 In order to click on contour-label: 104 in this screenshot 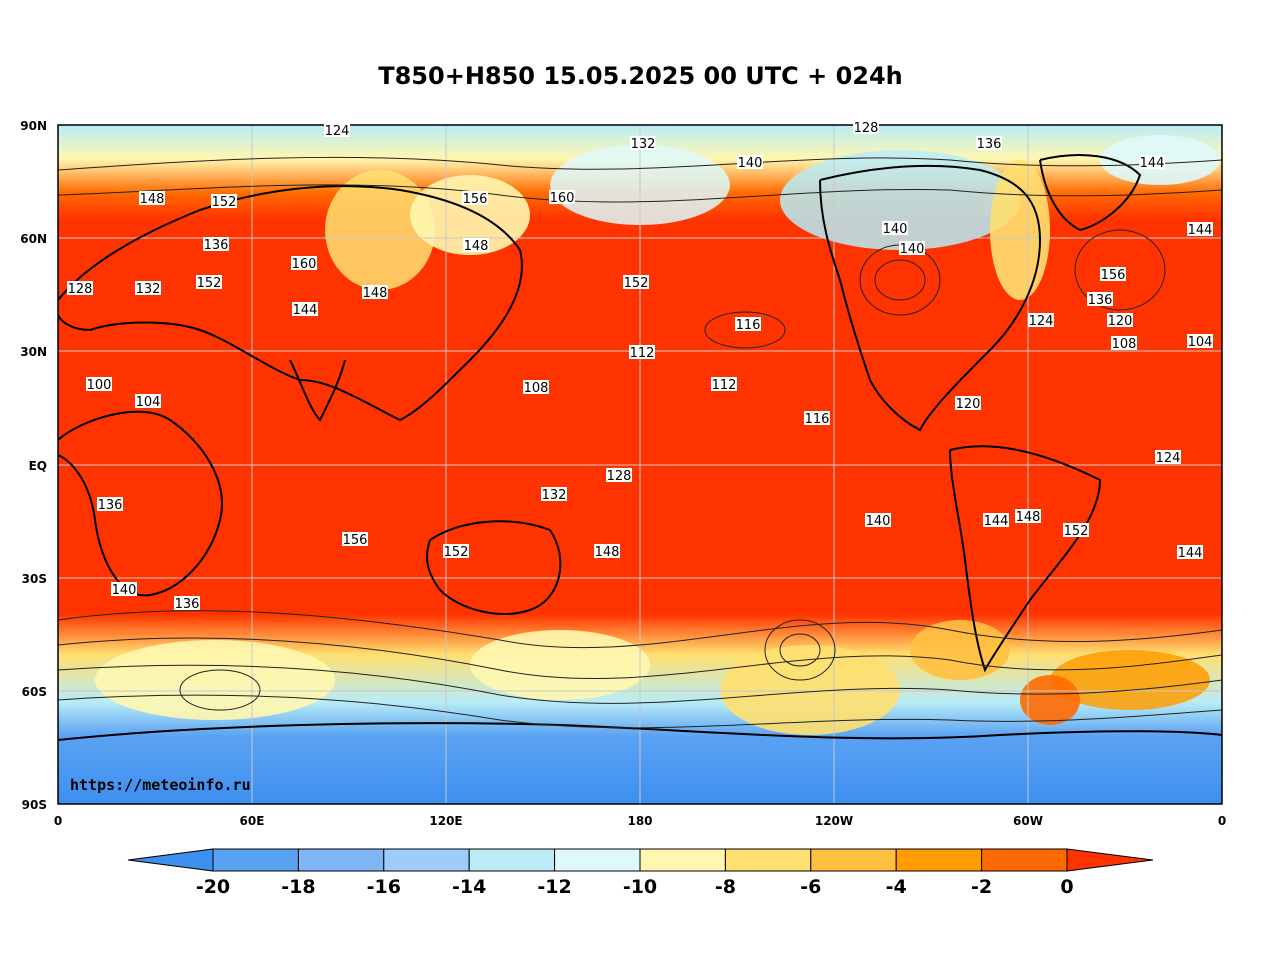, I will do `click(1200, 342)`.